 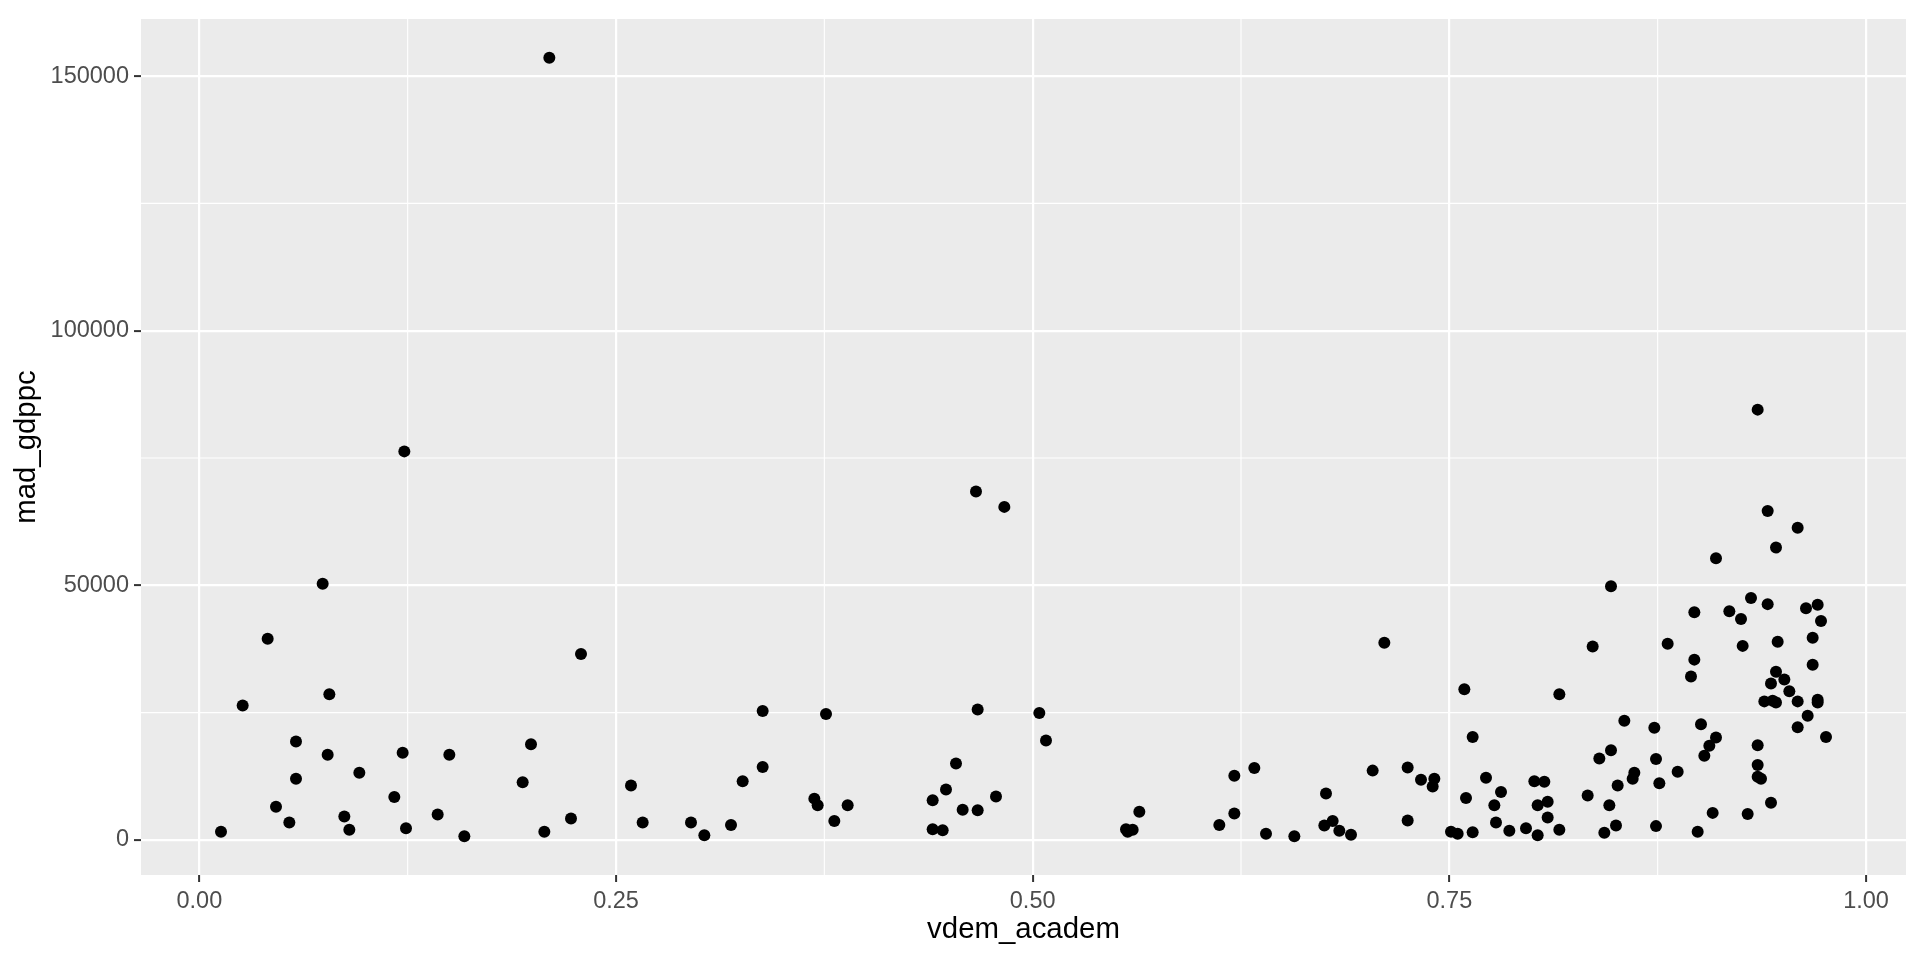 I want to click on x-axis-title: vdem_academ, so click(x=1023, y=928).